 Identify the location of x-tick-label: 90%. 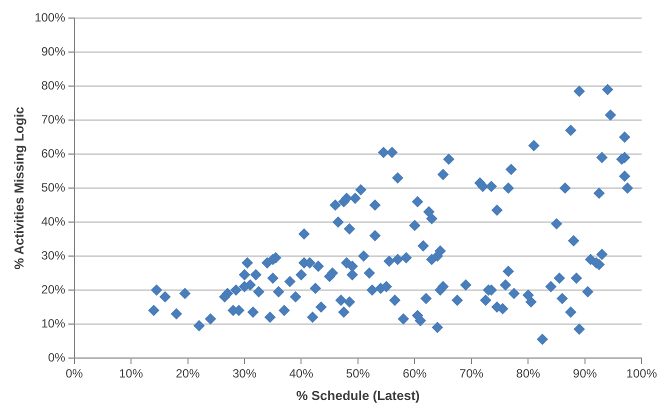
(585, 373).